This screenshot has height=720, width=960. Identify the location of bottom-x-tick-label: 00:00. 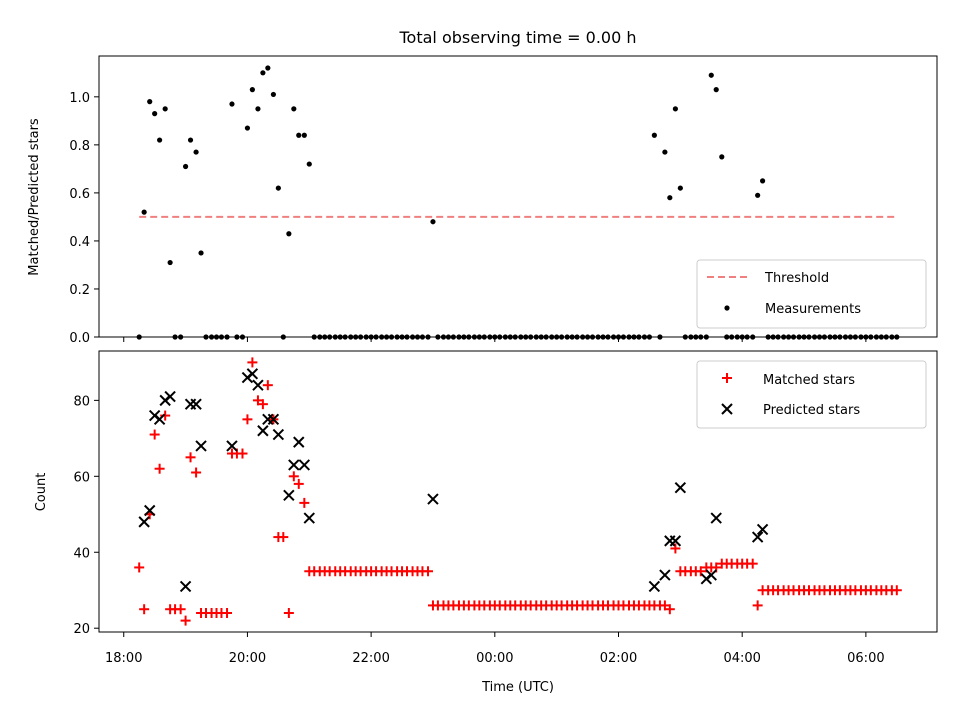
(494, 658).